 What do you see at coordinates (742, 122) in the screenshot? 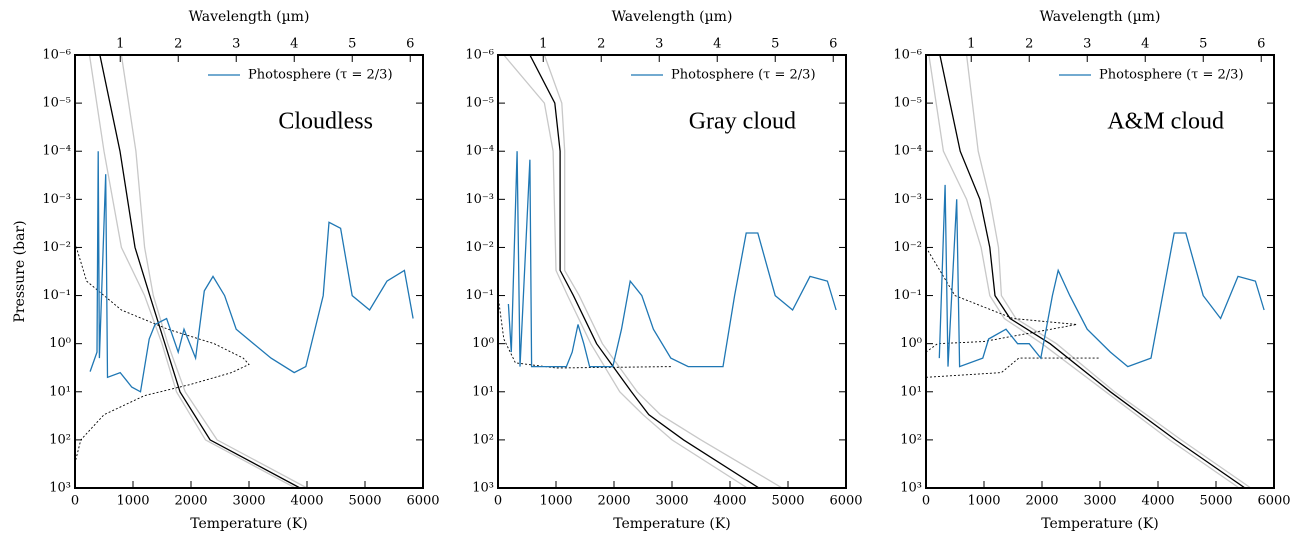
I see `panel-label: Gray cloud` at bounding box center [742, 122].